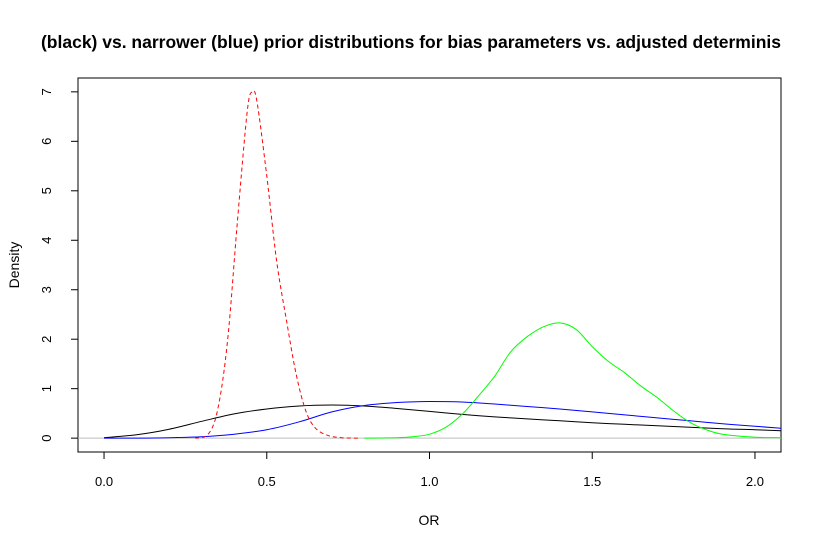 This screenshot has width=822, height=550. I want to click on x-tick-label: 2.0, so click(755, 481).